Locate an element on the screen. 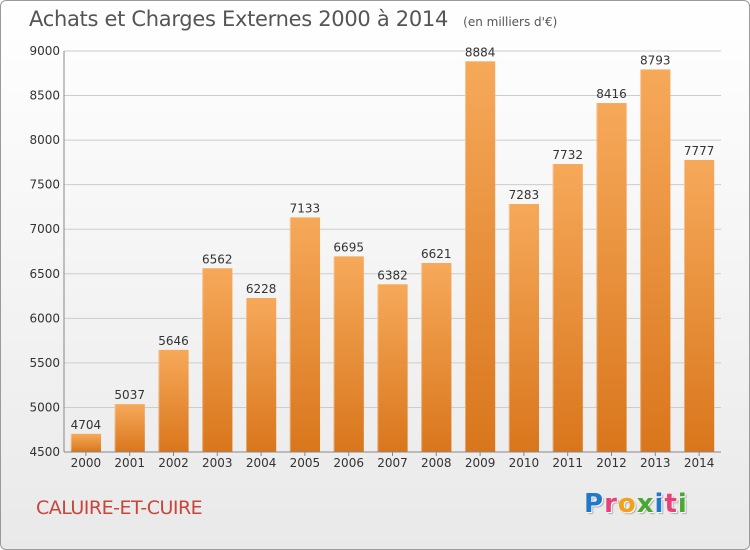 Image resolution: width=750 pixels, height=550 pixels. proxiti-logo: Proxiti is located at coordinates (636, 504).